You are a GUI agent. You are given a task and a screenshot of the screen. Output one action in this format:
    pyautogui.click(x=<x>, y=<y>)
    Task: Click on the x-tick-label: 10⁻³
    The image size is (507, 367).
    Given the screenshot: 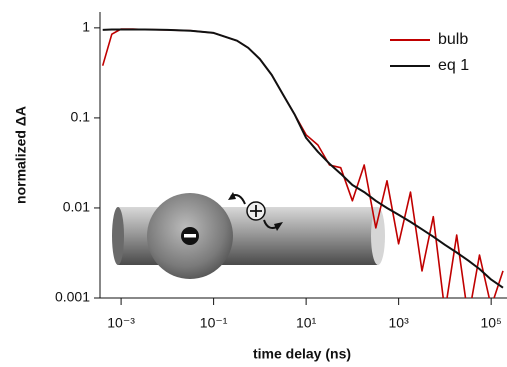 What is the action you would take?
    pyautogui.click(x=121, y=323)
    